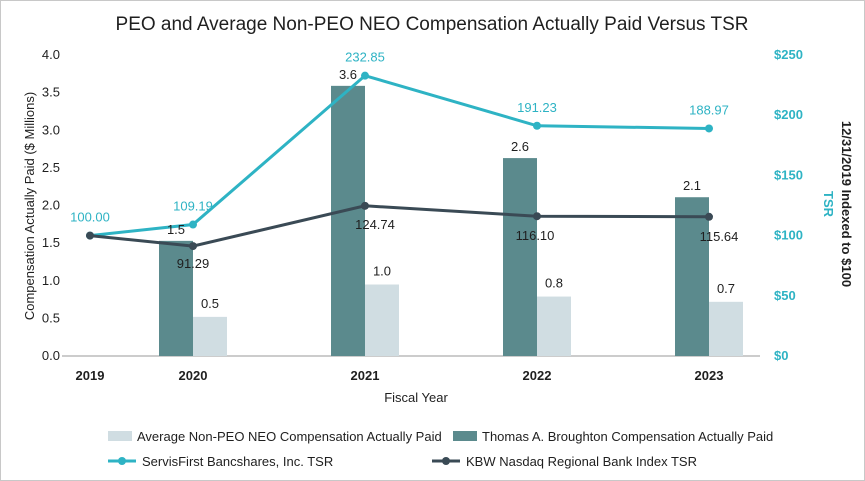 The image size is (865, 481). I want to click on y2-tick-label: $0, so click(781, 355).